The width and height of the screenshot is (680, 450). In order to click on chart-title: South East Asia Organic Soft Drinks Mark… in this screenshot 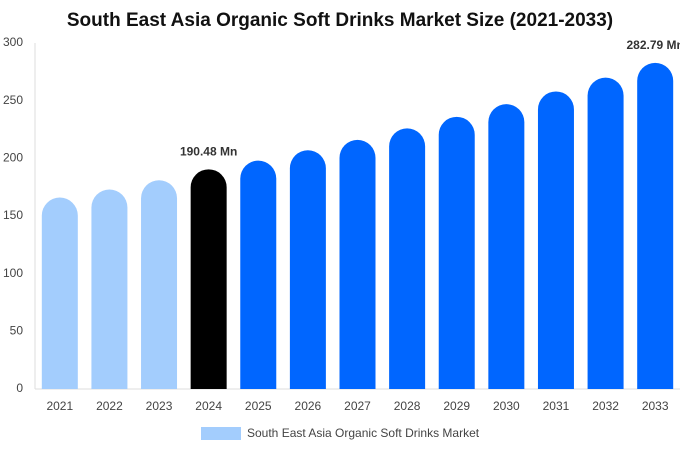, I will do `click(340, 20)`.